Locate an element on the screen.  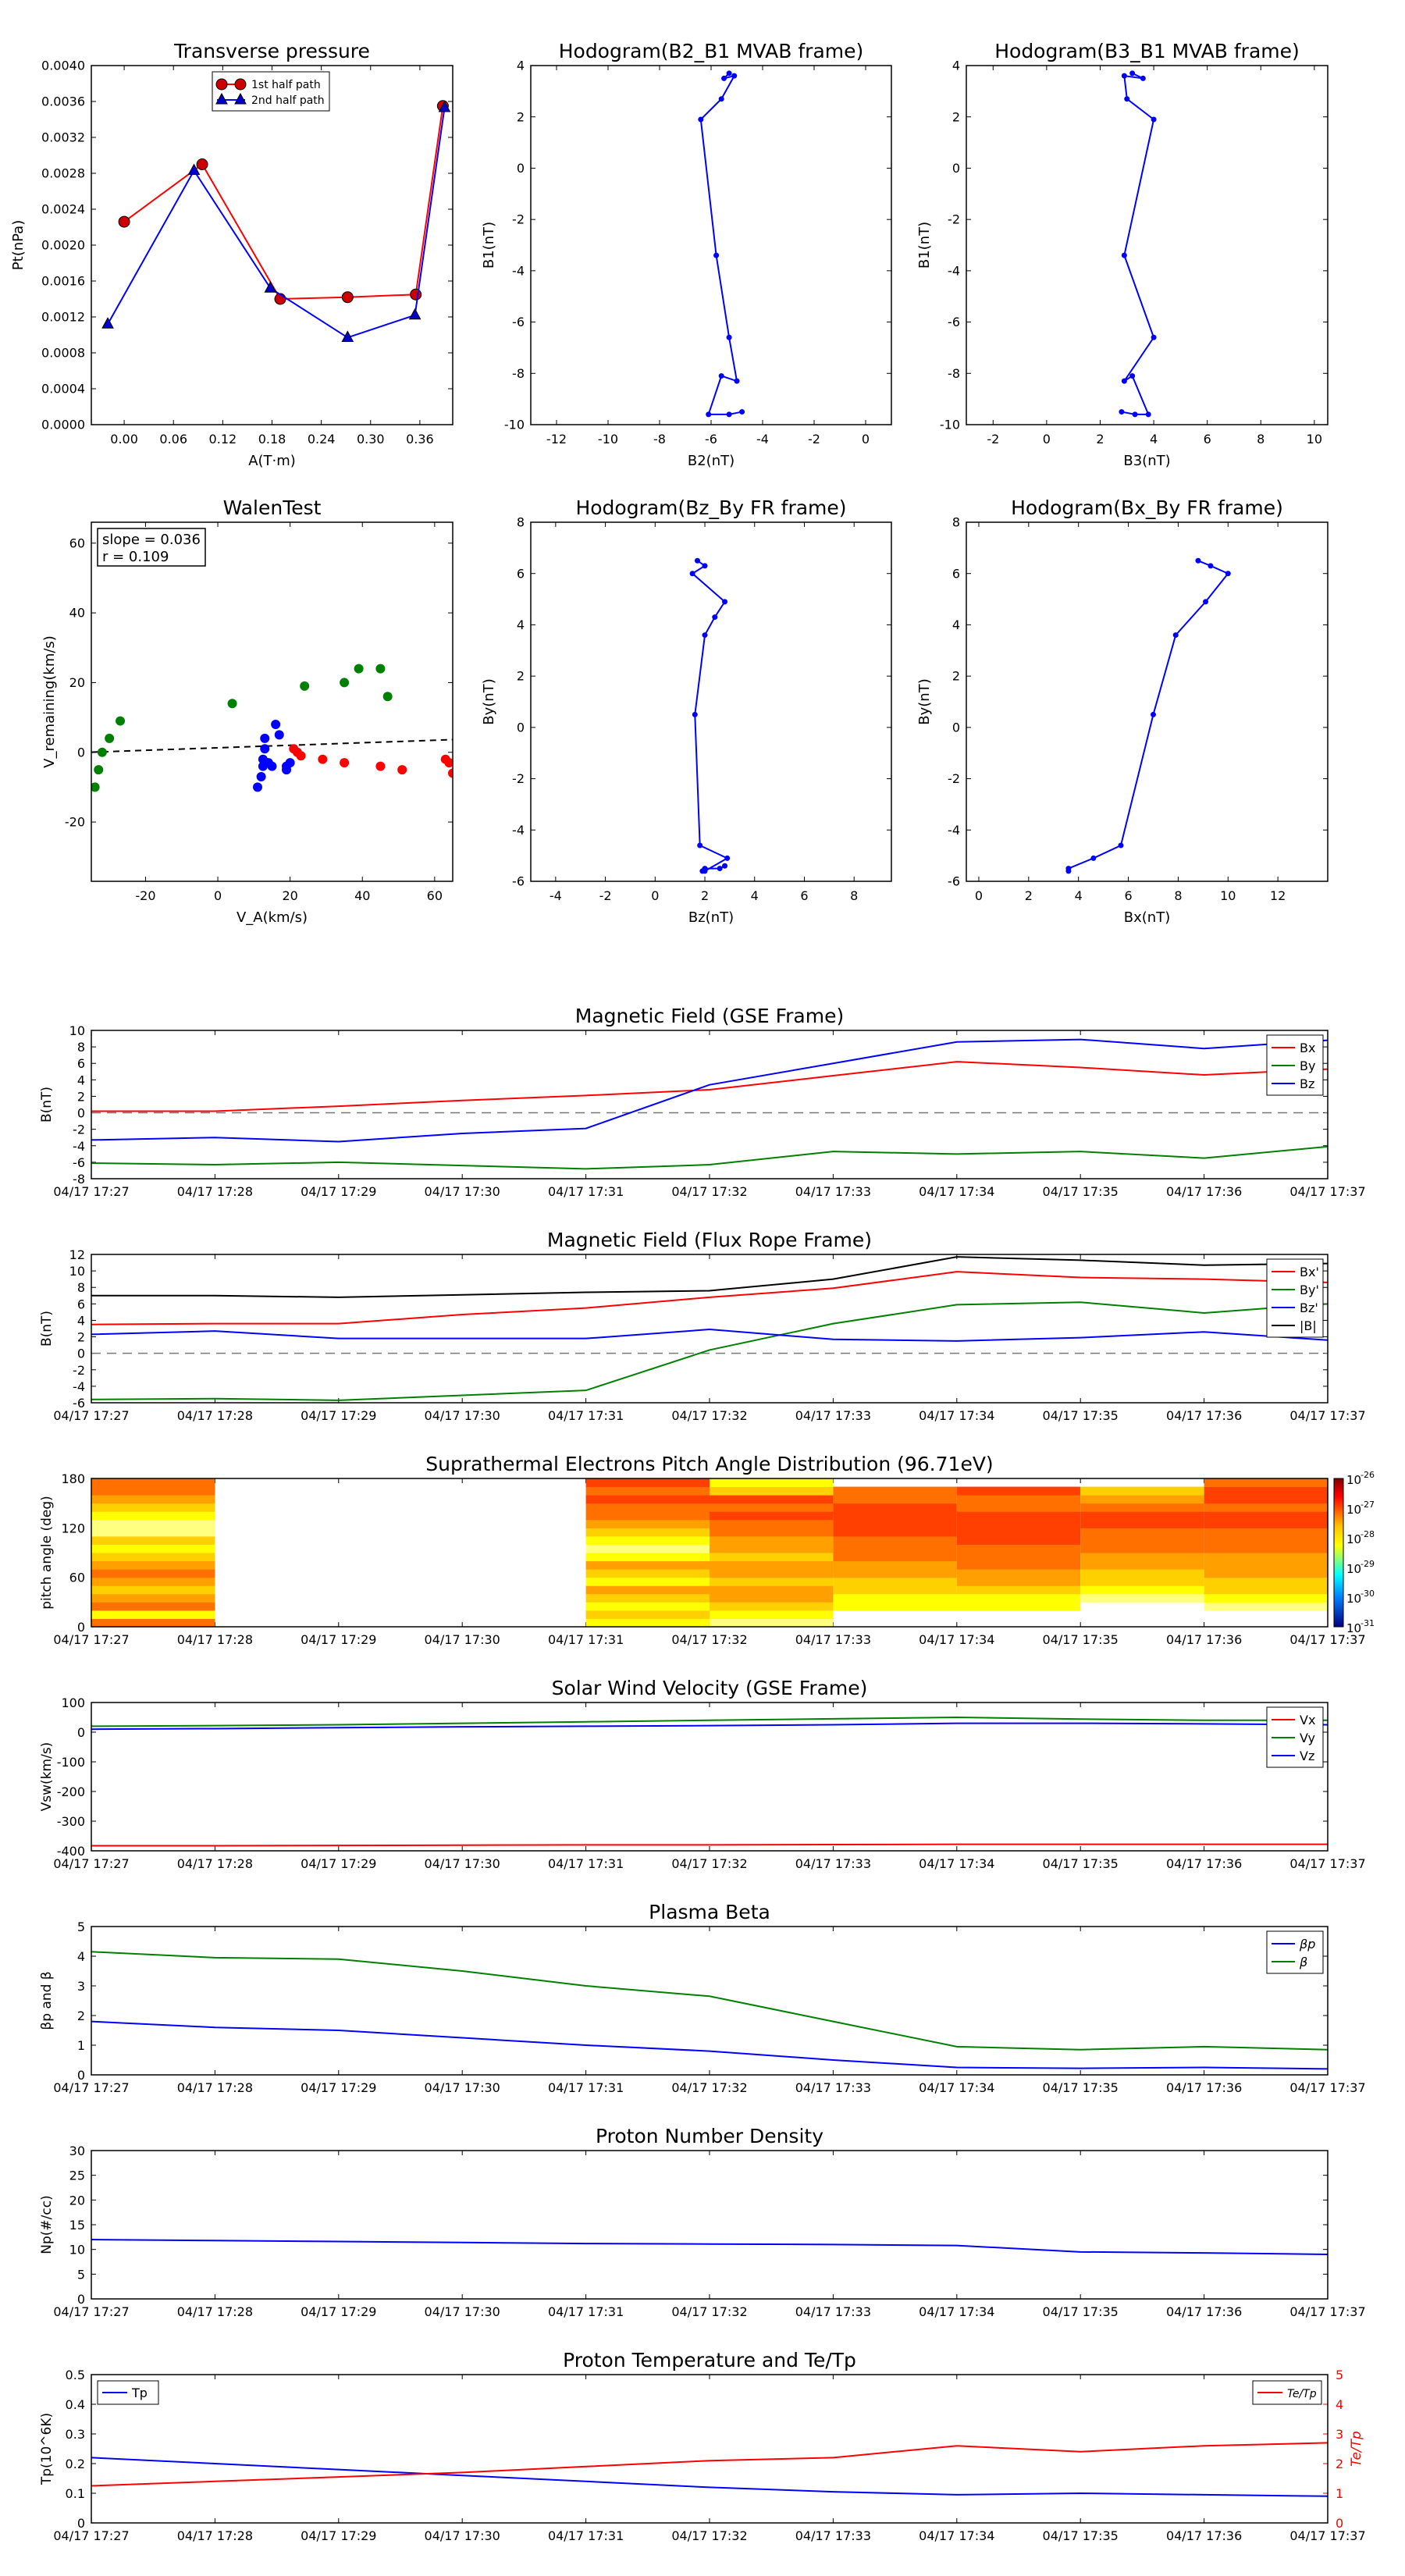
x-tick-label: 0 is located at coordinates (866, 439).